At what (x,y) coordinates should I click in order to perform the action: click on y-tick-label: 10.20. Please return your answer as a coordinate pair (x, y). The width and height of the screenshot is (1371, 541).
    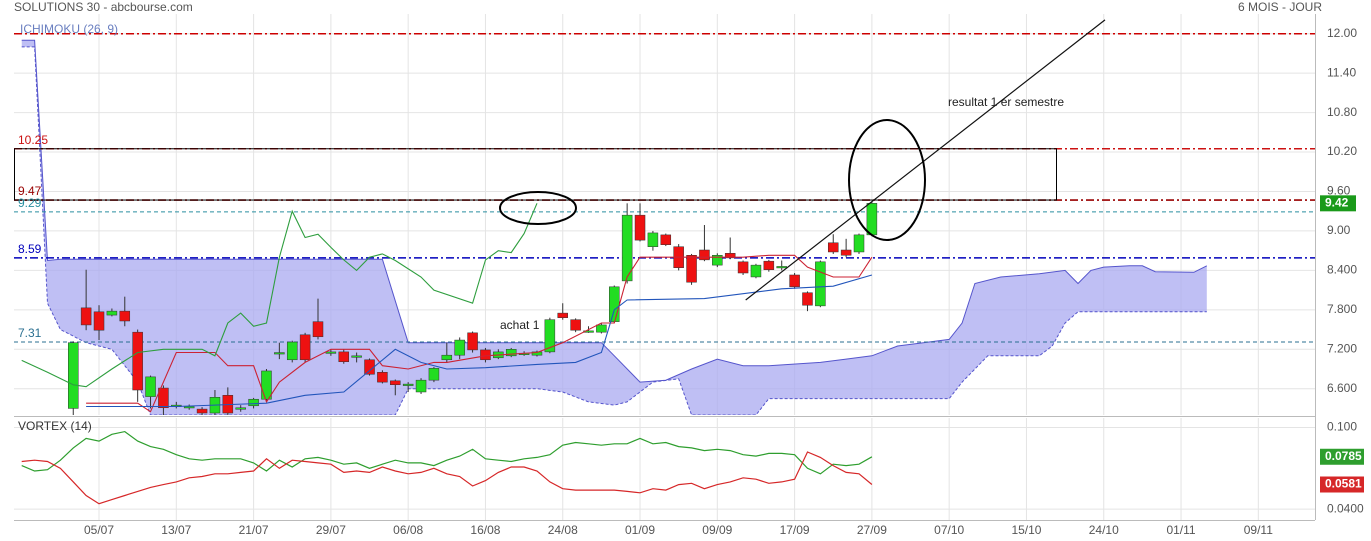
    Looking at the image, I should click on (1342, 151).